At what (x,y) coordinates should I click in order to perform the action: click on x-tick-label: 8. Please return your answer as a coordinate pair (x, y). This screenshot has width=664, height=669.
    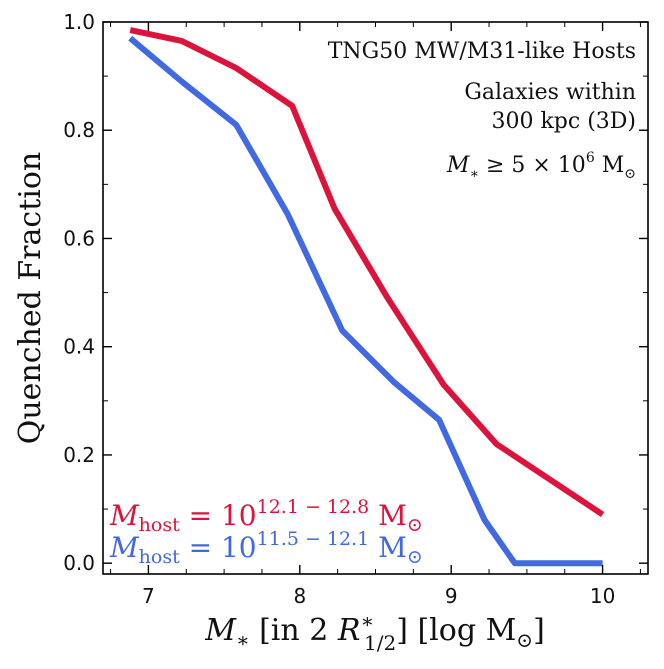
    Looking at the image, I should click on (299, 596).